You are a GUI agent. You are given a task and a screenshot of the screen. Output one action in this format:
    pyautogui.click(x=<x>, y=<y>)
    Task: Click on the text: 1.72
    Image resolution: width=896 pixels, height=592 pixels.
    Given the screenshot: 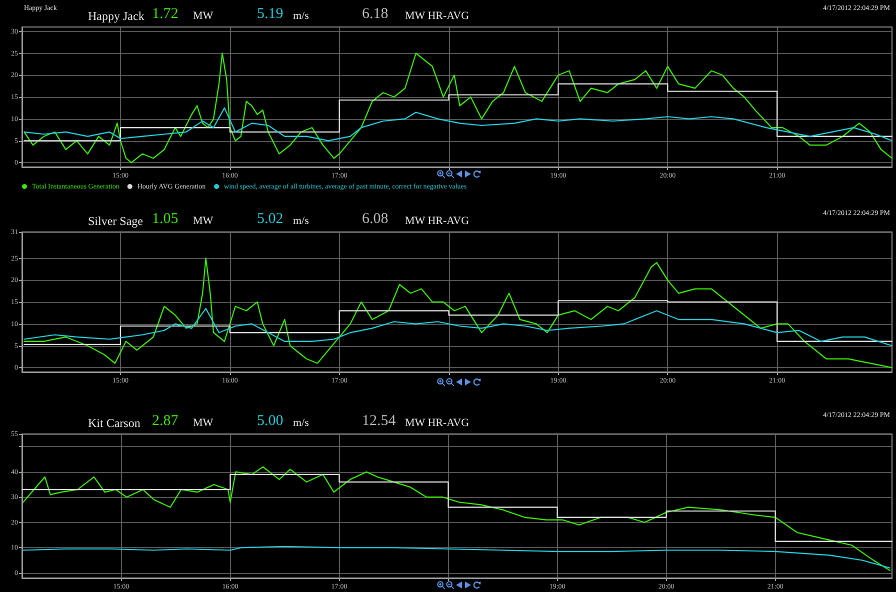 What is the action you would take?
    pyautogui.click(x=165, y=14)
    